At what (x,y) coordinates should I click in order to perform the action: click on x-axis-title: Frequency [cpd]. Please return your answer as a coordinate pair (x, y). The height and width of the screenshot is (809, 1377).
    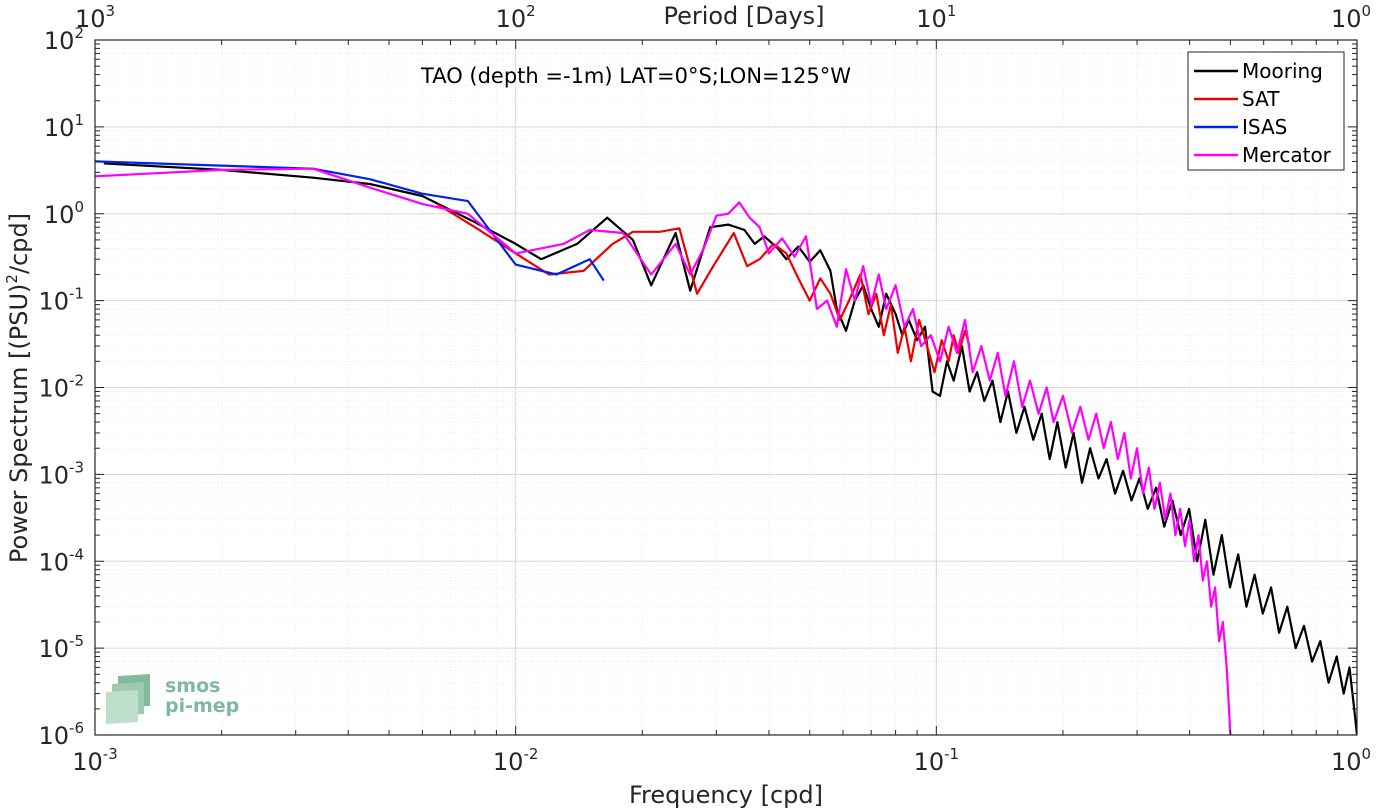
    Looking at the image, I should click on (726, 795).